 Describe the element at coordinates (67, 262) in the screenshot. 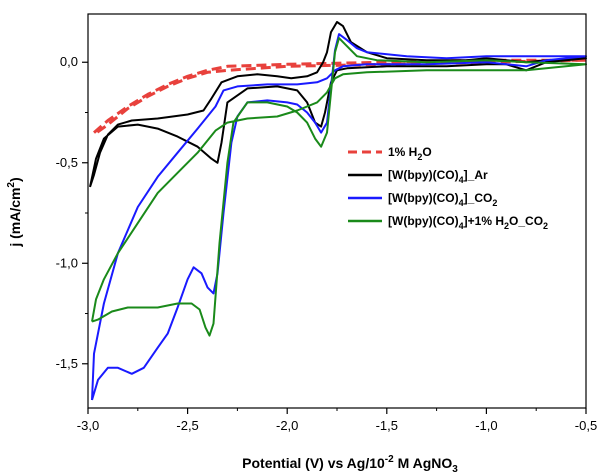

I see `y-tick-label: -1,0` at that location.